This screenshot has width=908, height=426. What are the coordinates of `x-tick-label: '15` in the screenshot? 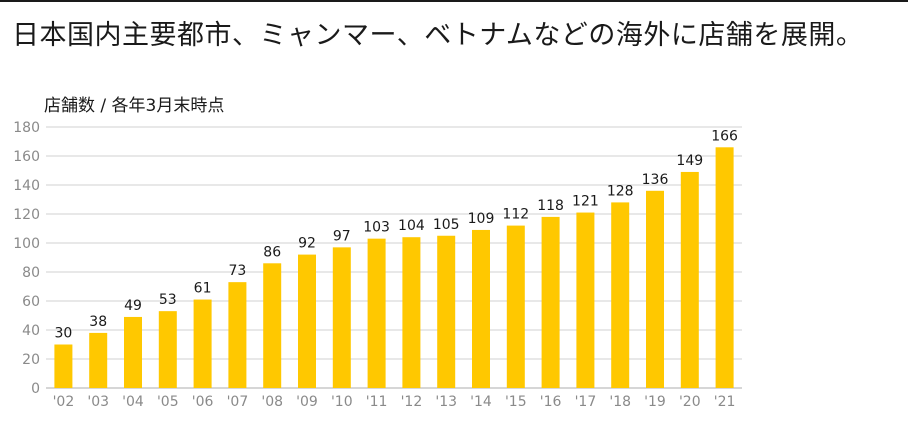 It's located at (516, 402).